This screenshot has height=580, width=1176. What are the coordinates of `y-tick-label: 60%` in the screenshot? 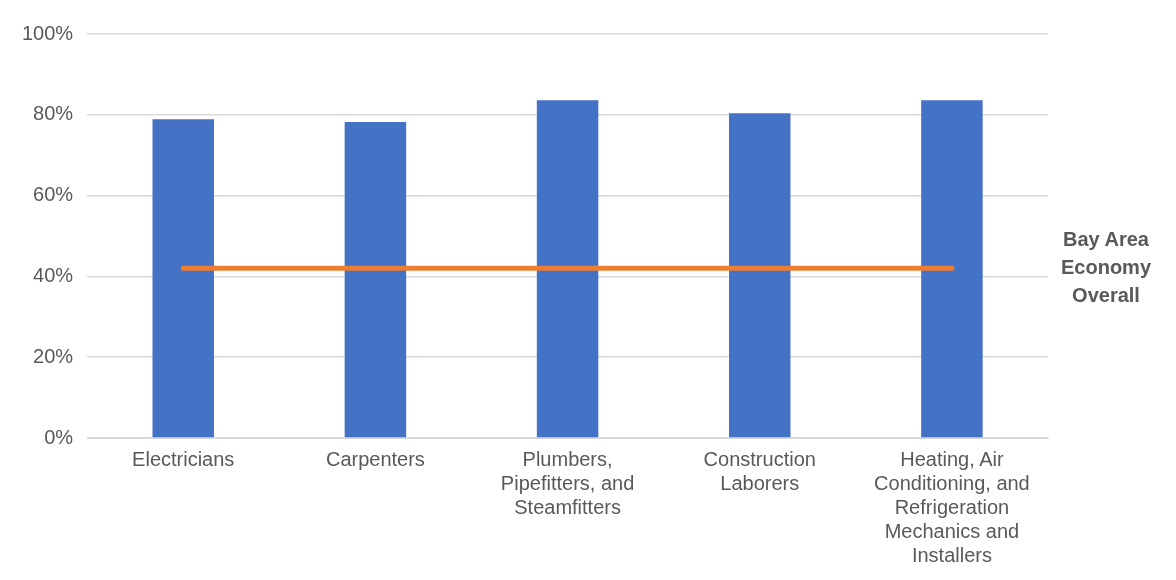 It's located at (53, 194).